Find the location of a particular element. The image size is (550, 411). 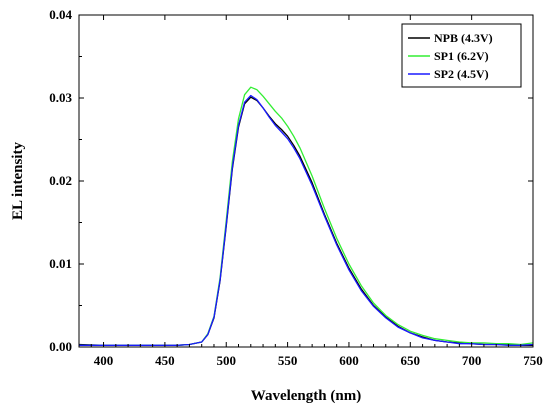

x-tick-label: 500 is located at coordinates (226, 360).